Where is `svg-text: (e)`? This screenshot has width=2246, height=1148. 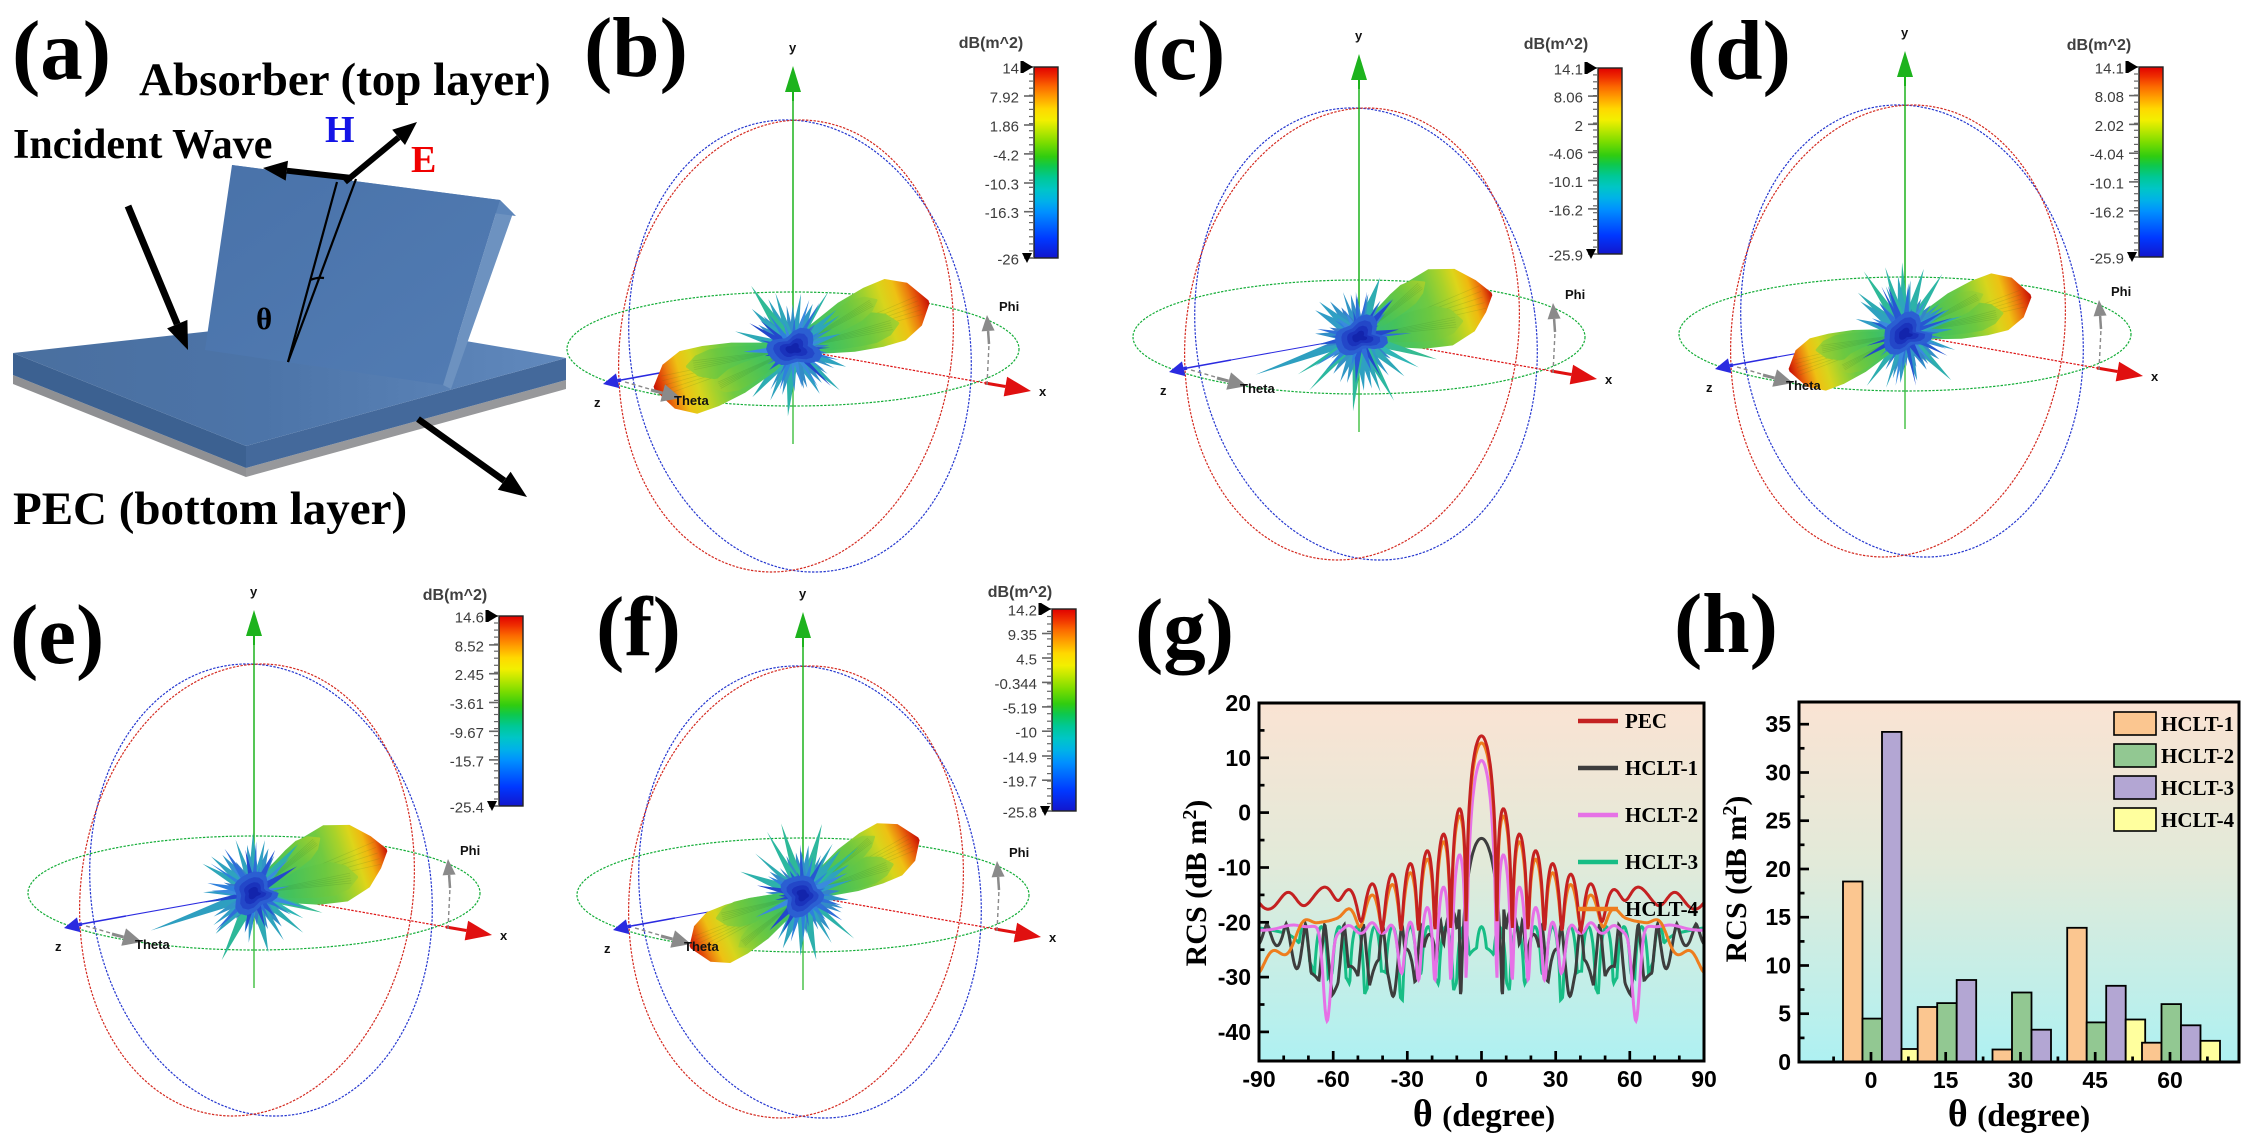
svg-text: (e) is located at coordinates (57, 635).